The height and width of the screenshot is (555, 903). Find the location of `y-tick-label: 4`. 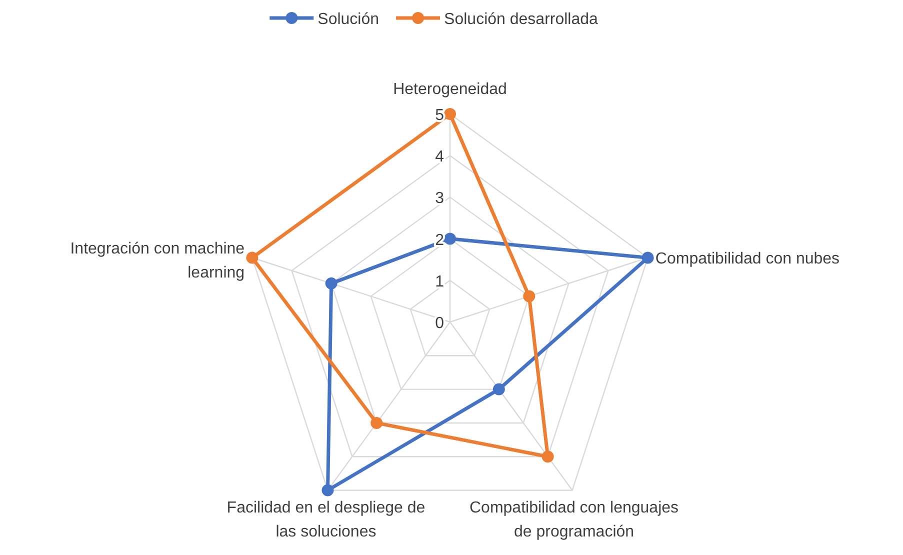

y-tick-label: 4 is located at coordinates (439, 157).